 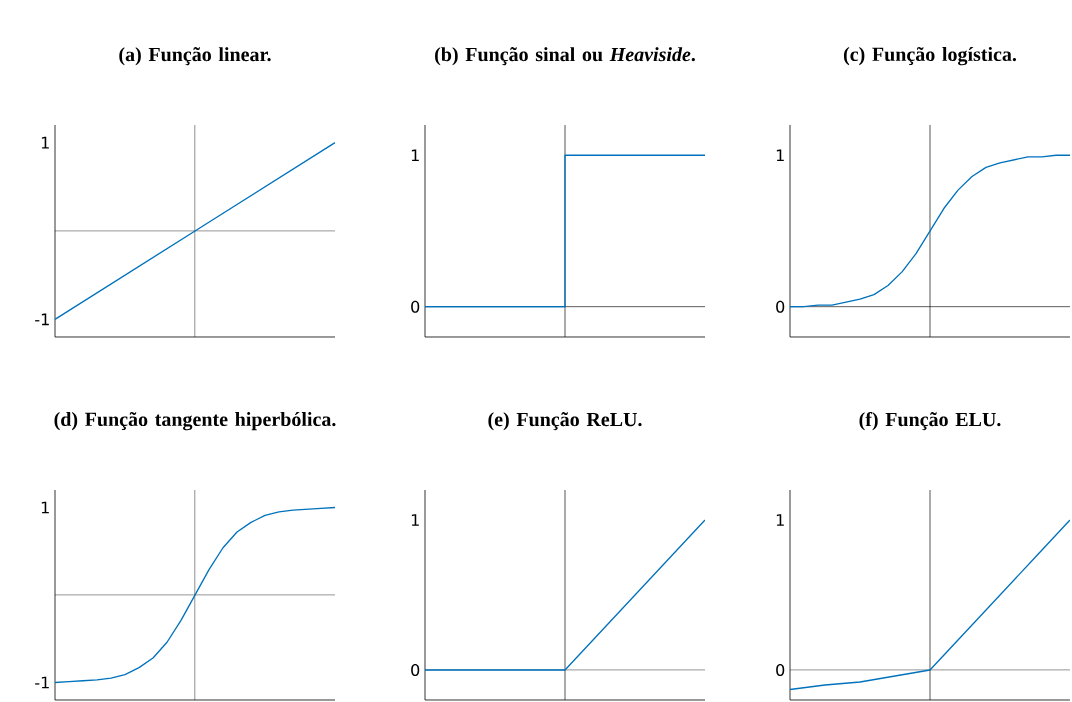 I want to click on chart-title: (e) Função ReLU., so click(x=565, y=421).